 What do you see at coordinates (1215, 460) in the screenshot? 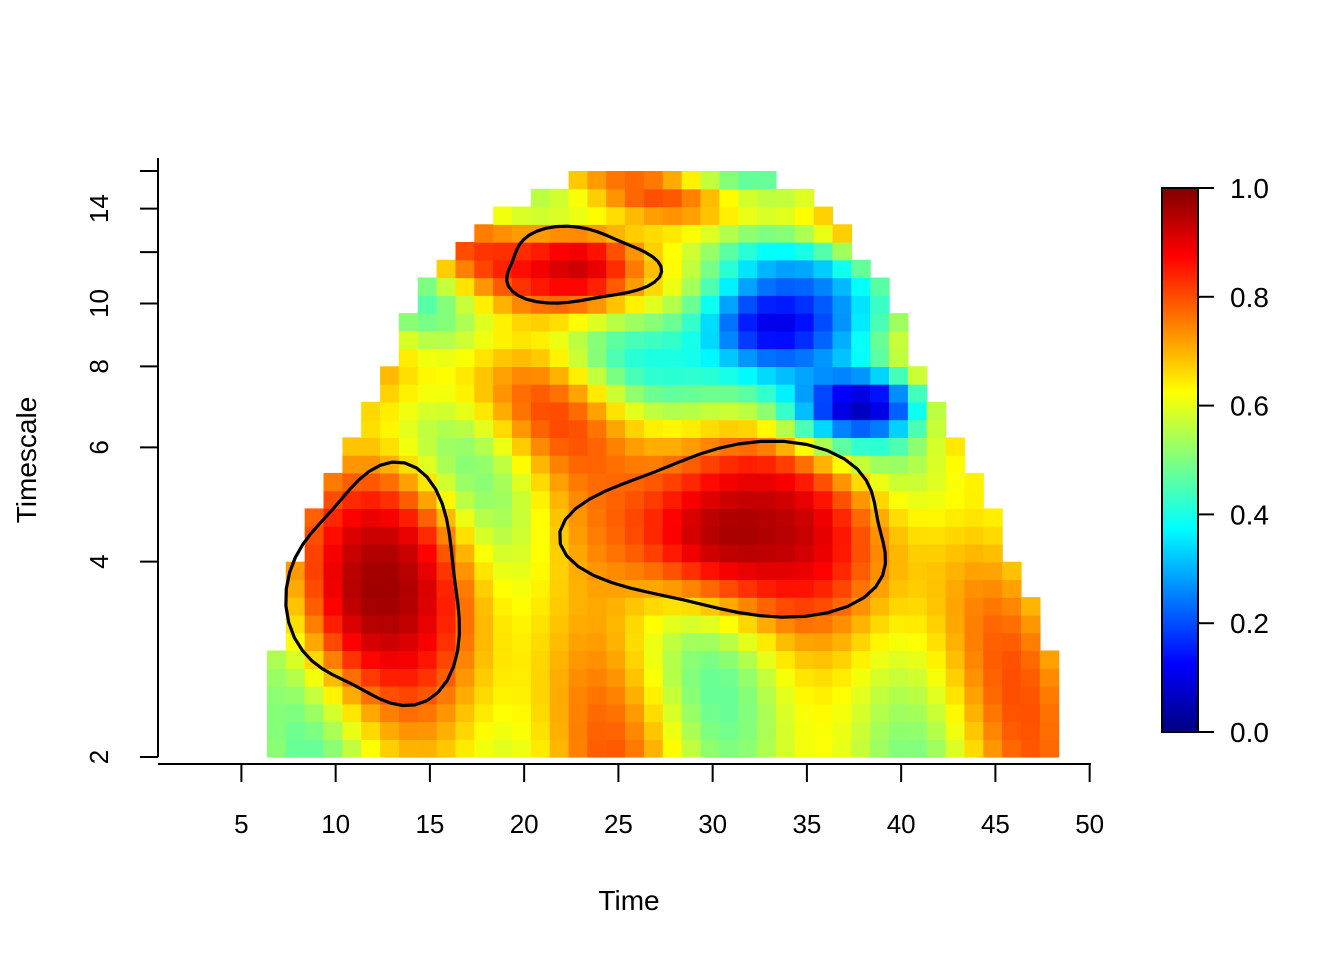
I see `colorbar: 0.0 0.2 0.4 0.6 0.8 1.0` at bounding box center [1215, 460].